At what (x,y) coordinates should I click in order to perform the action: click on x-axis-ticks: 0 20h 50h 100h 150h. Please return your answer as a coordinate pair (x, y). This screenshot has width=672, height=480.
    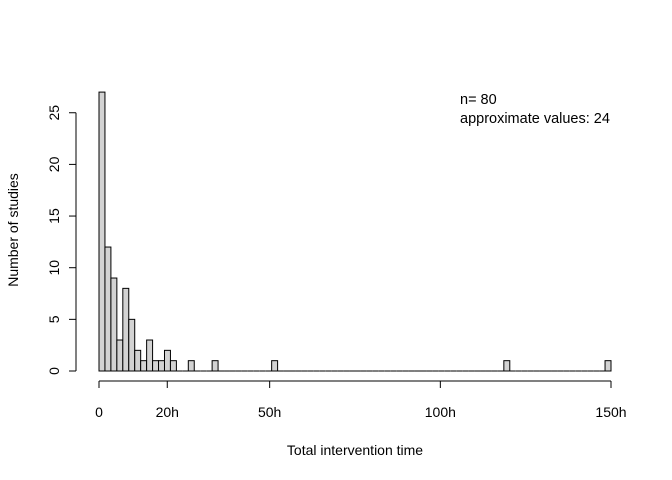
    Looking at the image, I should click on (361, 400).